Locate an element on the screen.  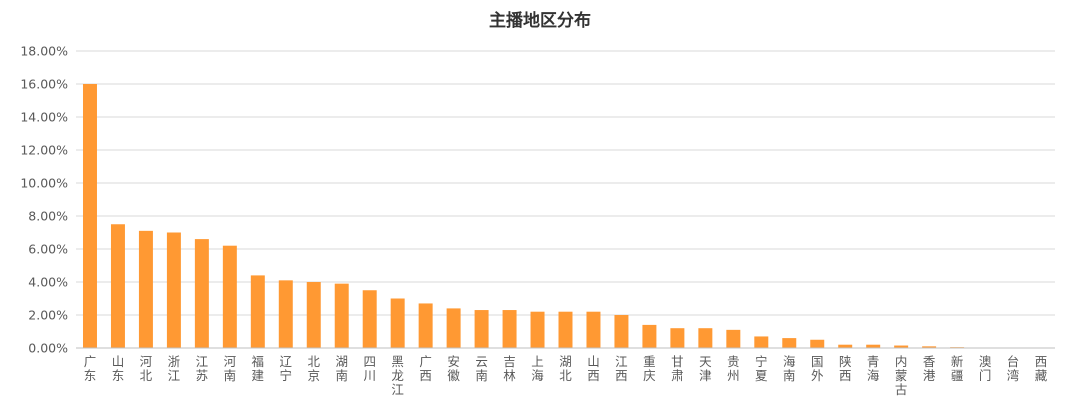
x-category-label: 山东 is located at coordinates (118, 368).